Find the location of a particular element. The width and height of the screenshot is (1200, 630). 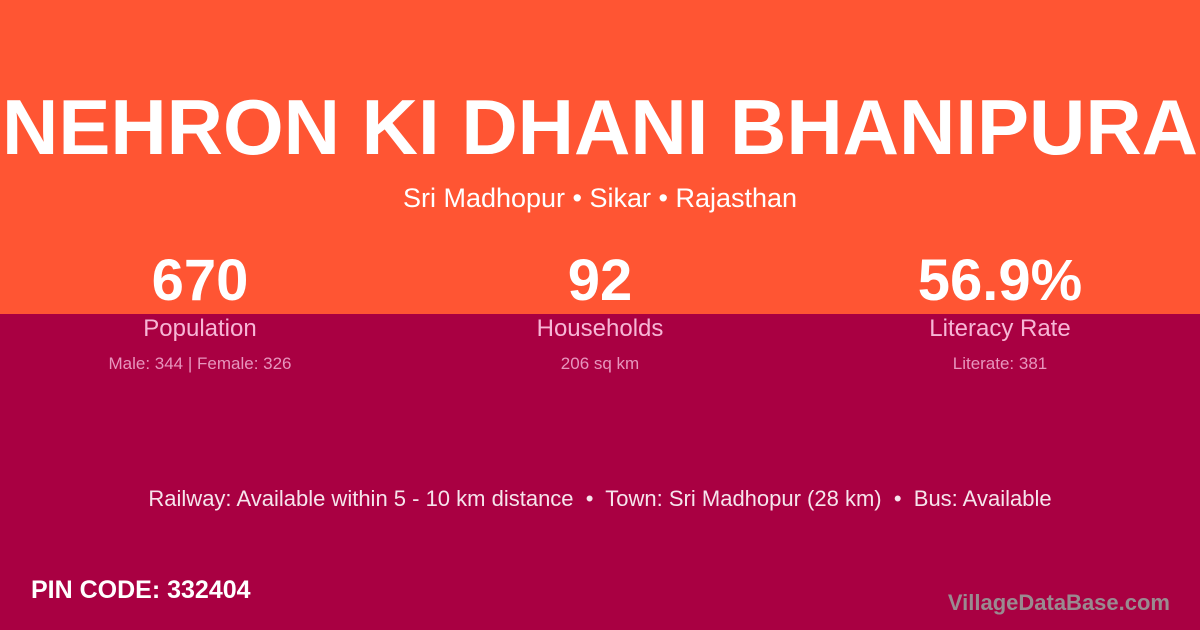

area-detail: 206 sq km is located at coordinates (600, 363).